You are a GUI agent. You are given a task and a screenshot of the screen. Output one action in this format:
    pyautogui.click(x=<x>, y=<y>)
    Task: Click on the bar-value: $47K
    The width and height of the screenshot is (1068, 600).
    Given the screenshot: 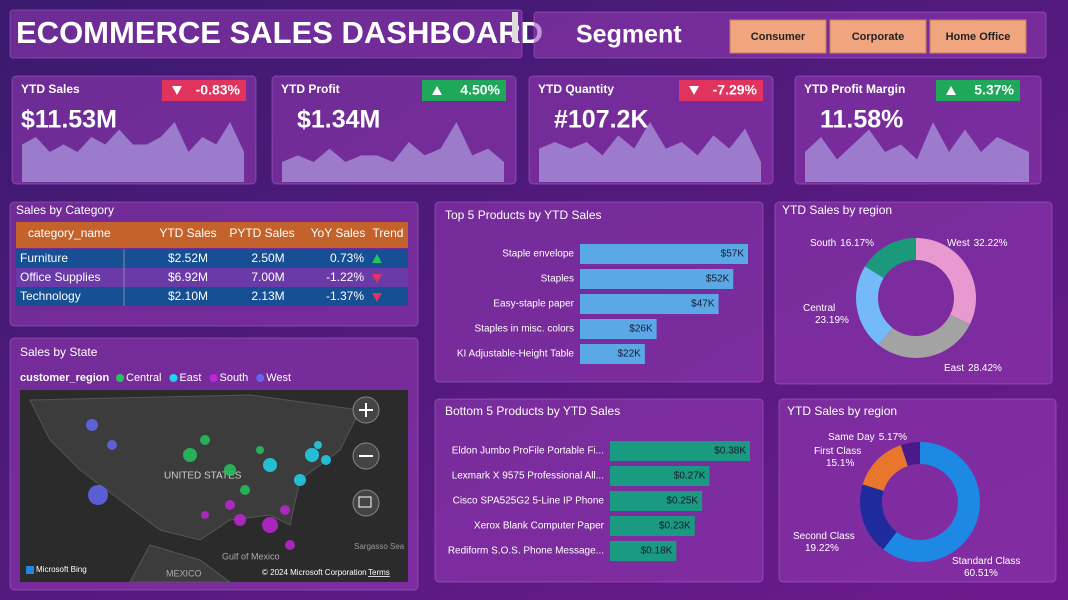 What is the action you would take?
    pyautogui.click(x=703, y=304)
    